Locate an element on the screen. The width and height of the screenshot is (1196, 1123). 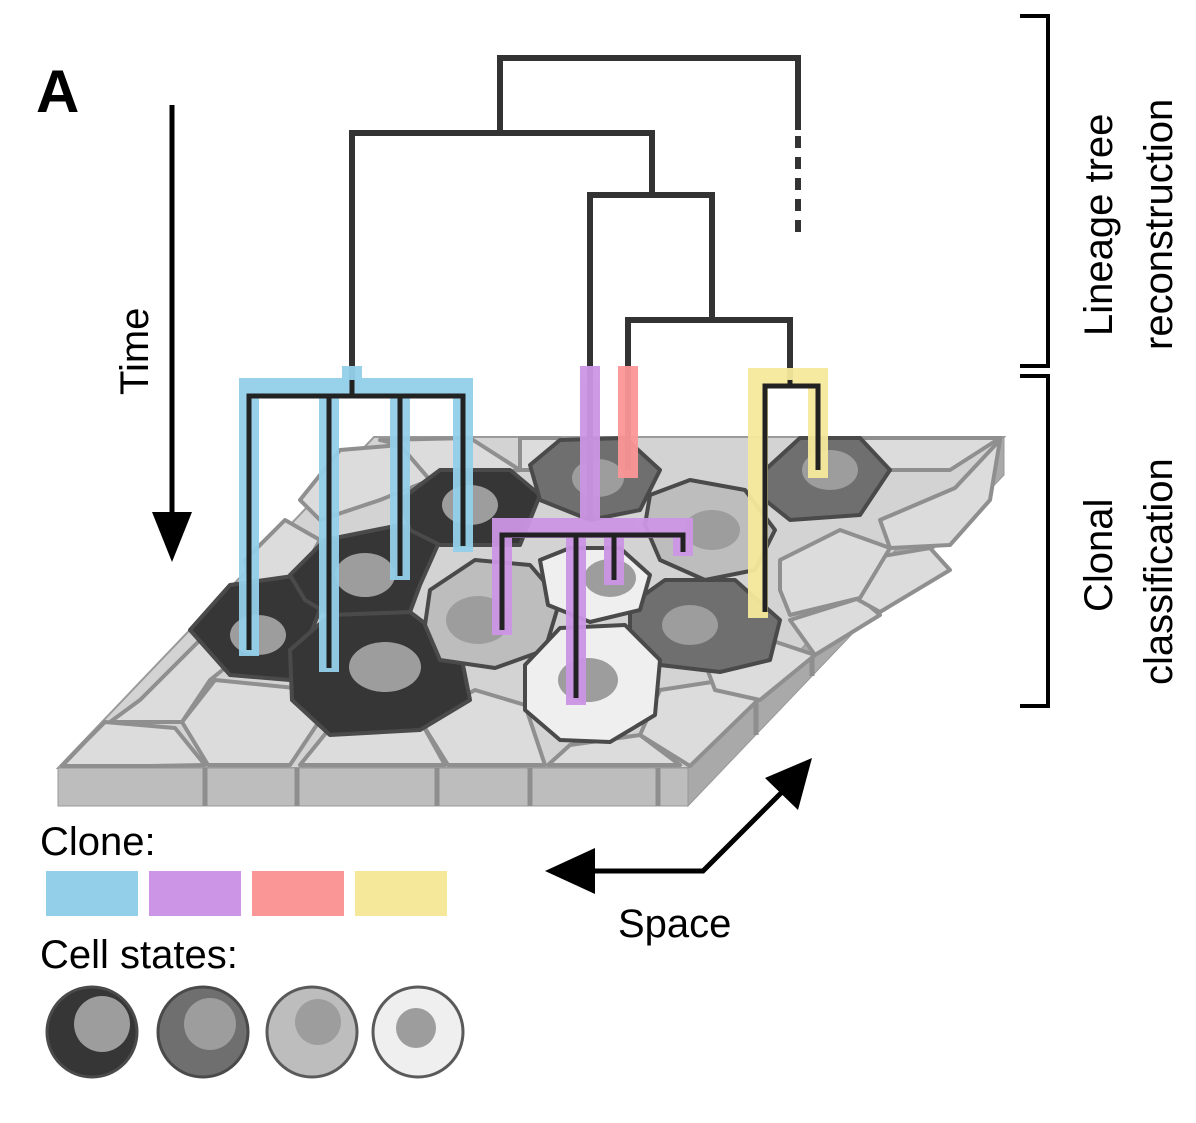
bracket-lineage is located at coordinates (1035, 191).